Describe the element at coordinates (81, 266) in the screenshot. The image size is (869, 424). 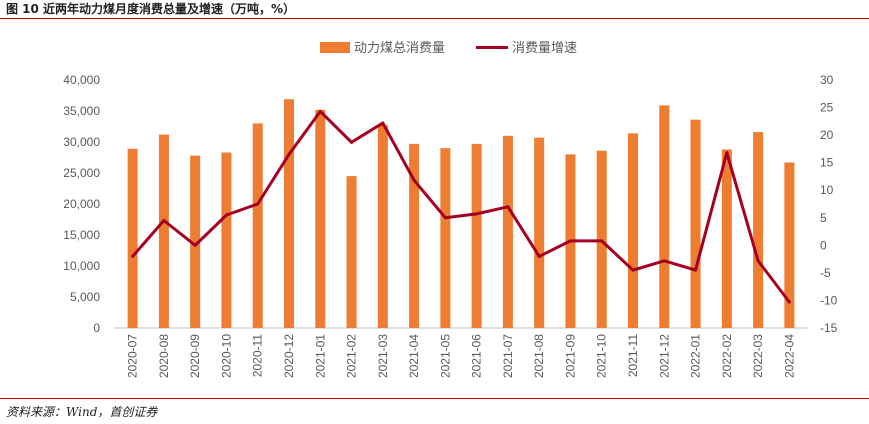
I see `y-left-tick-label: 10,000` at that location.